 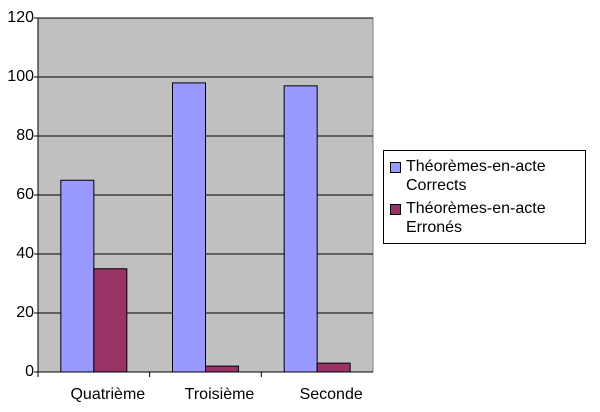 I want to click on x-tick-label: Seconde, so click(x=331, y=394).